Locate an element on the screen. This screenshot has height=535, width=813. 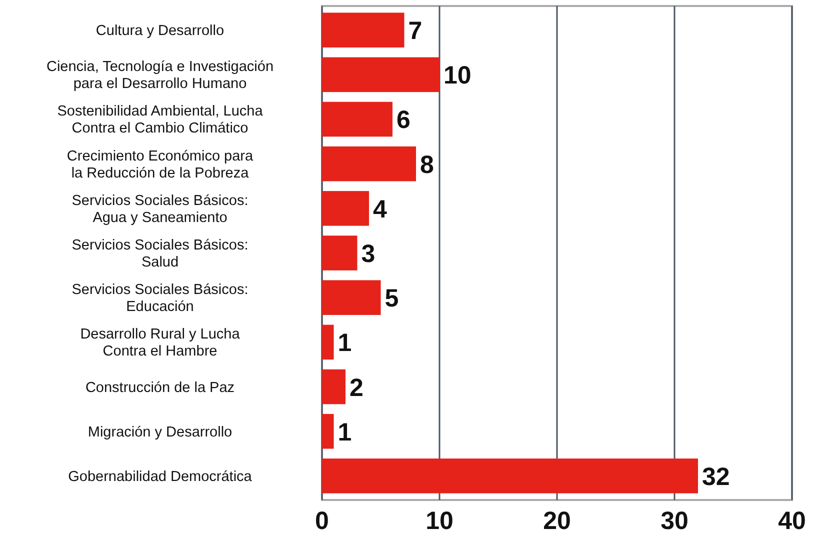
data-label: 8 is located at coordinates (427, 164).